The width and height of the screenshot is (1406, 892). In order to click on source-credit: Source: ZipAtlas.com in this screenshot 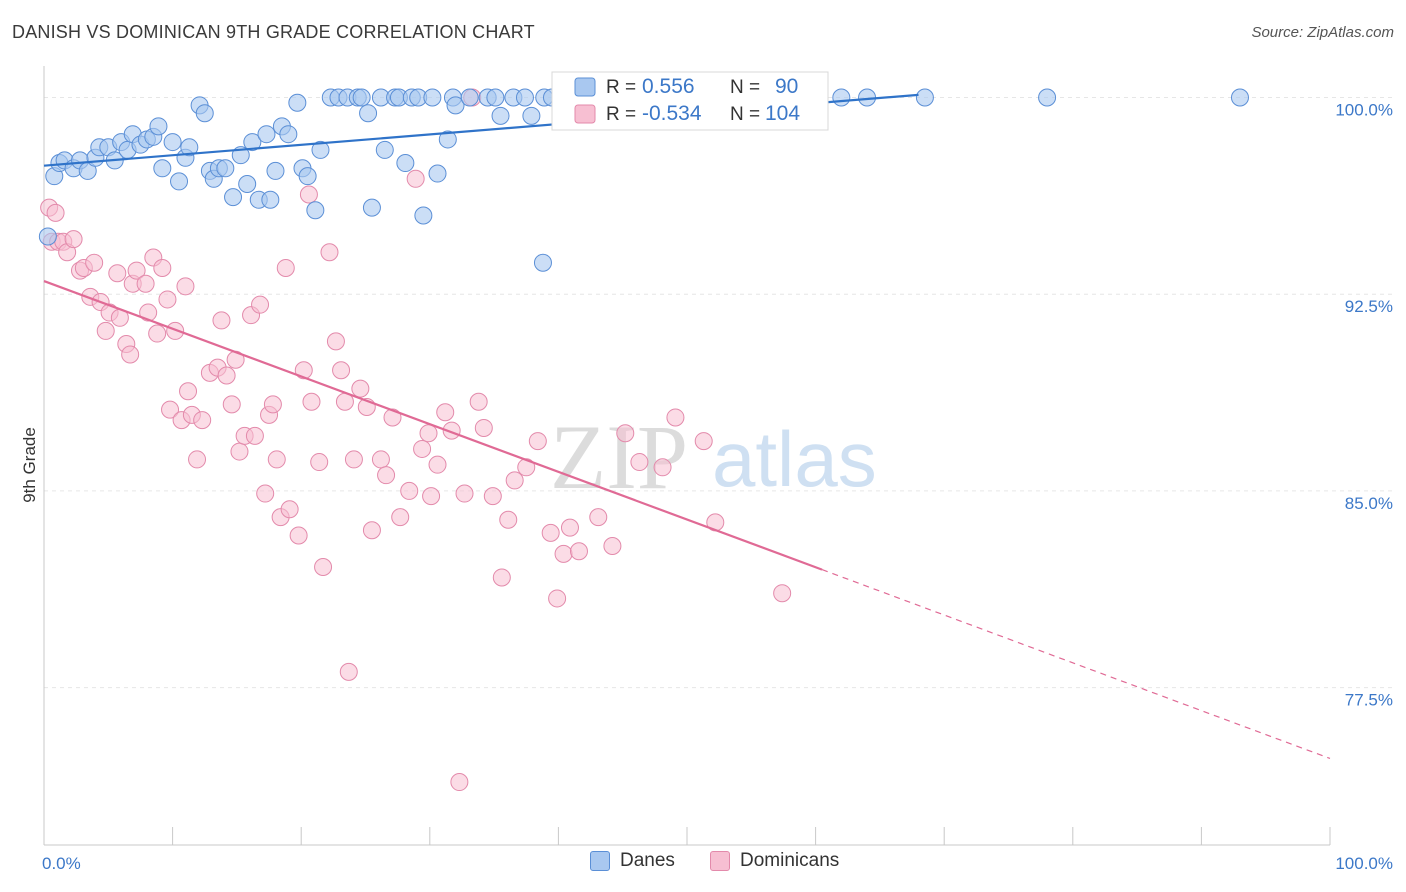, I will do `click(1322, 32)`.